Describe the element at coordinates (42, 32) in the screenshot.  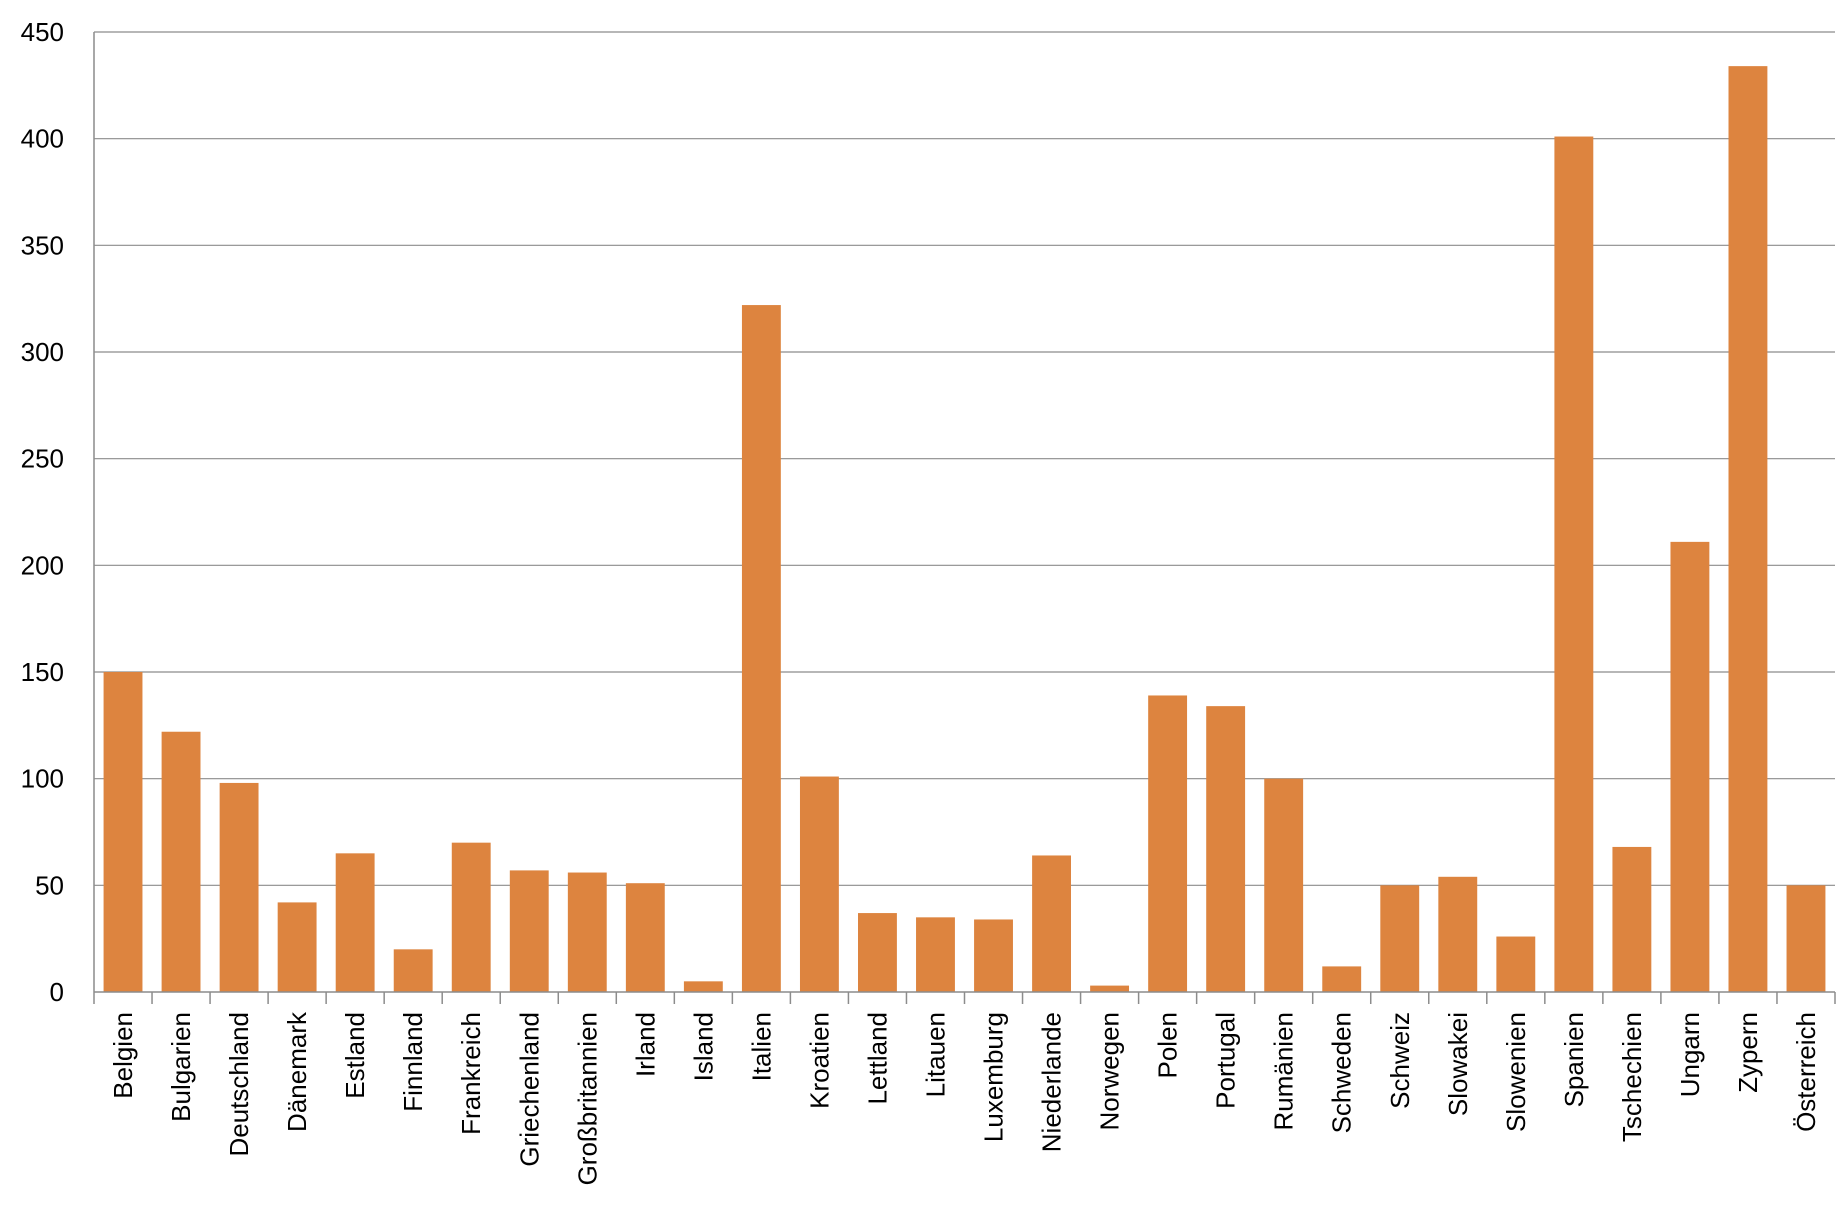
I see `y-tick-label: 450` at that location.